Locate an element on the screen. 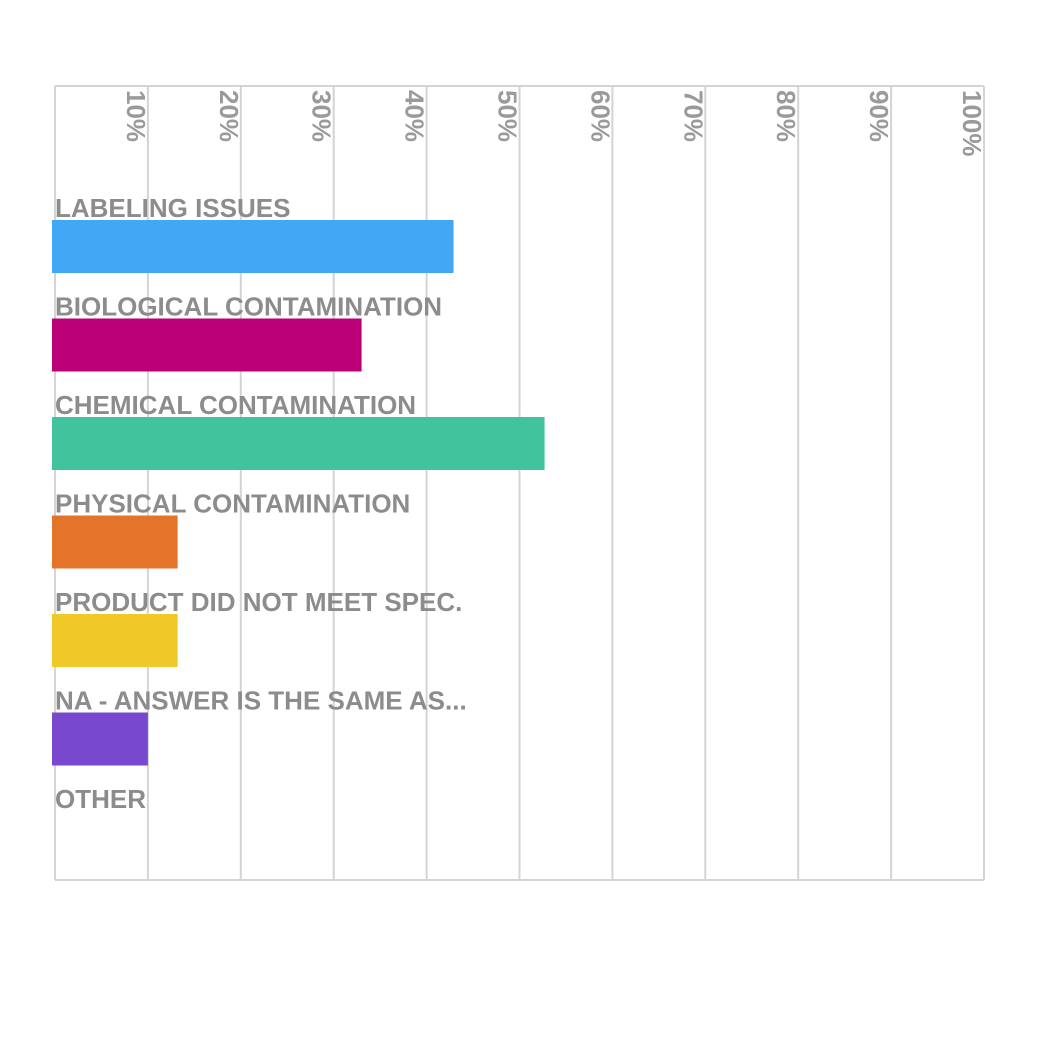  x-tick-label: 100% is located at coordinates (972, 123).